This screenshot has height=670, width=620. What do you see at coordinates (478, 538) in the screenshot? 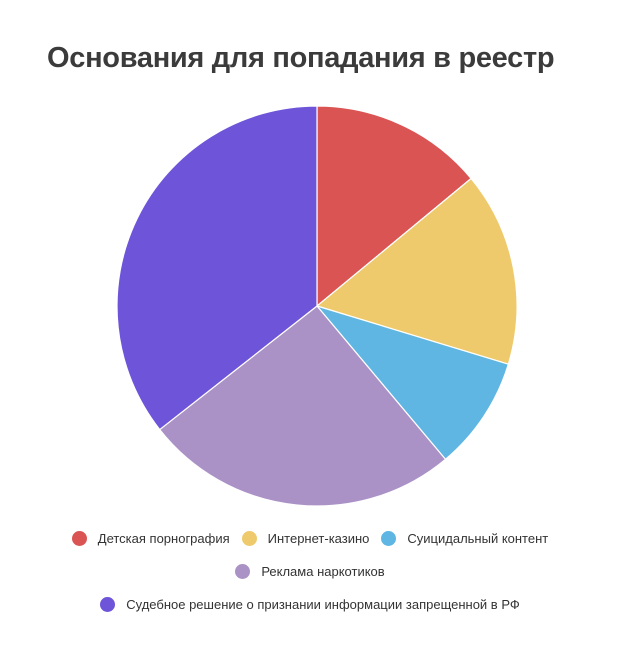
I see `legend-label: Суицидальный контент` at bounding box center [478, 538].